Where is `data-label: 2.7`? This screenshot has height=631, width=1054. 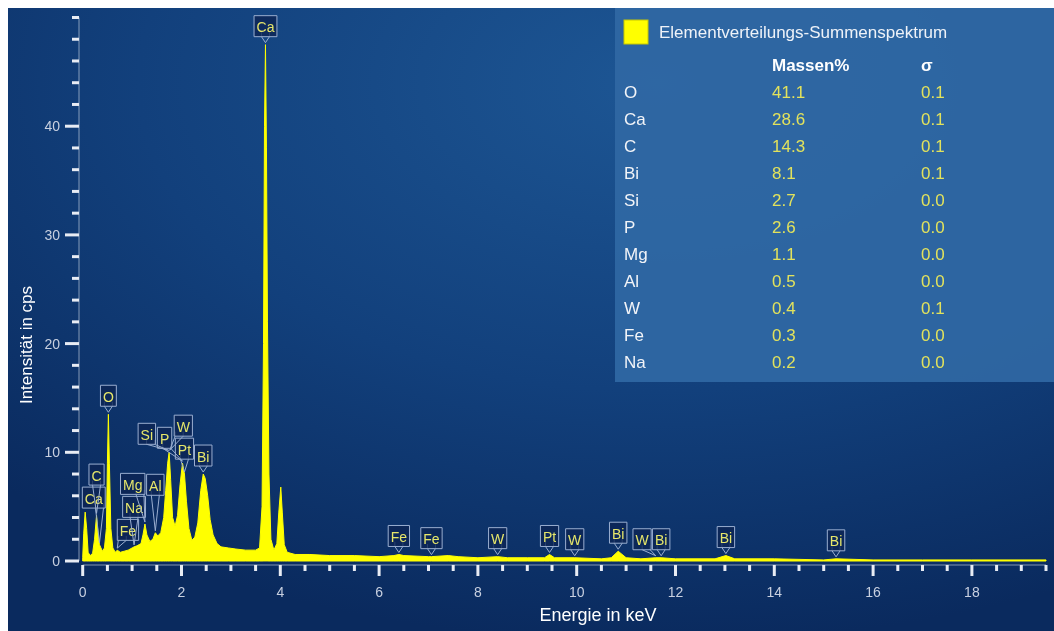
data-label: 2.7 is located at coordinates (784, 200).